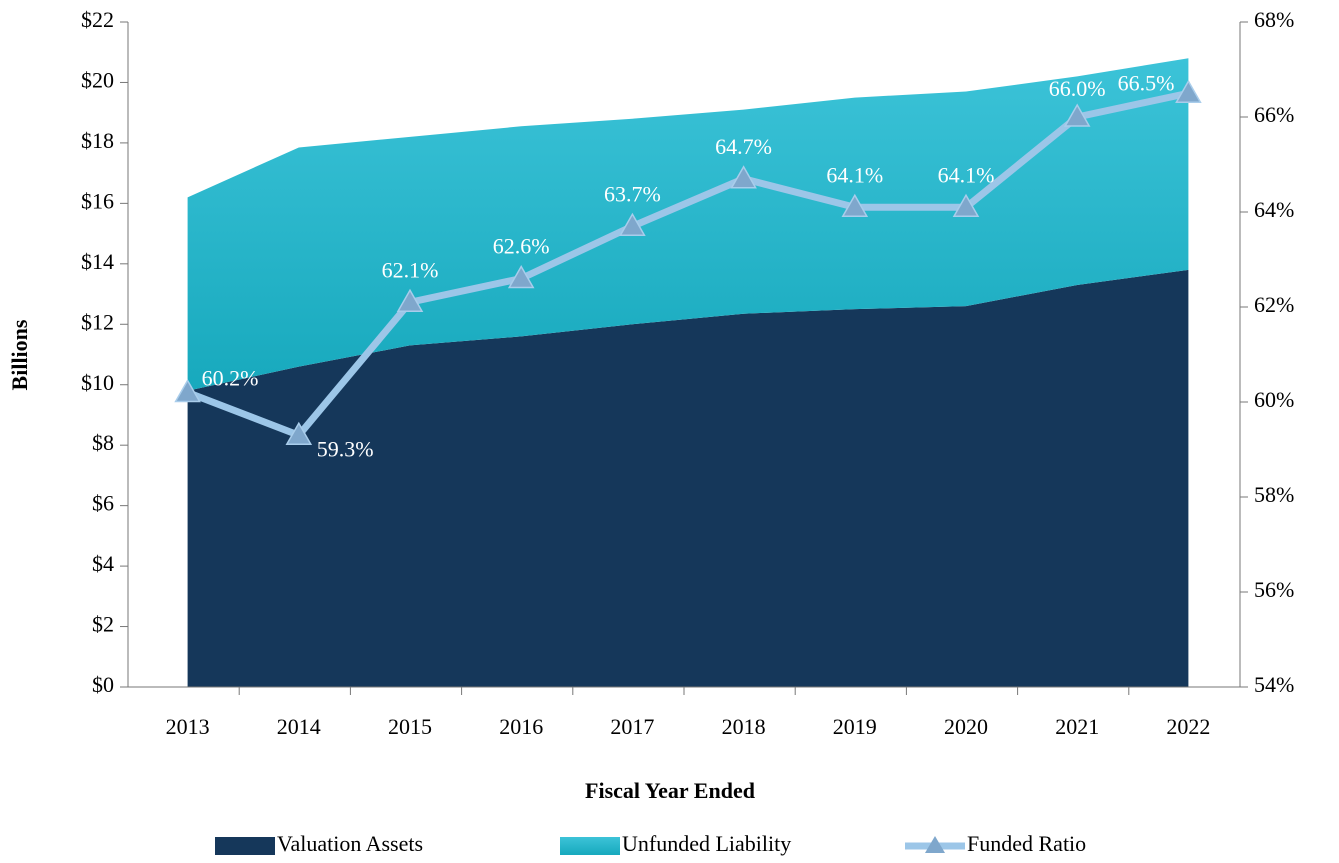 The width and height of the screenshot is (1339, 863). I want to click on y2-tick-label: 66%, so click(1274, 114).